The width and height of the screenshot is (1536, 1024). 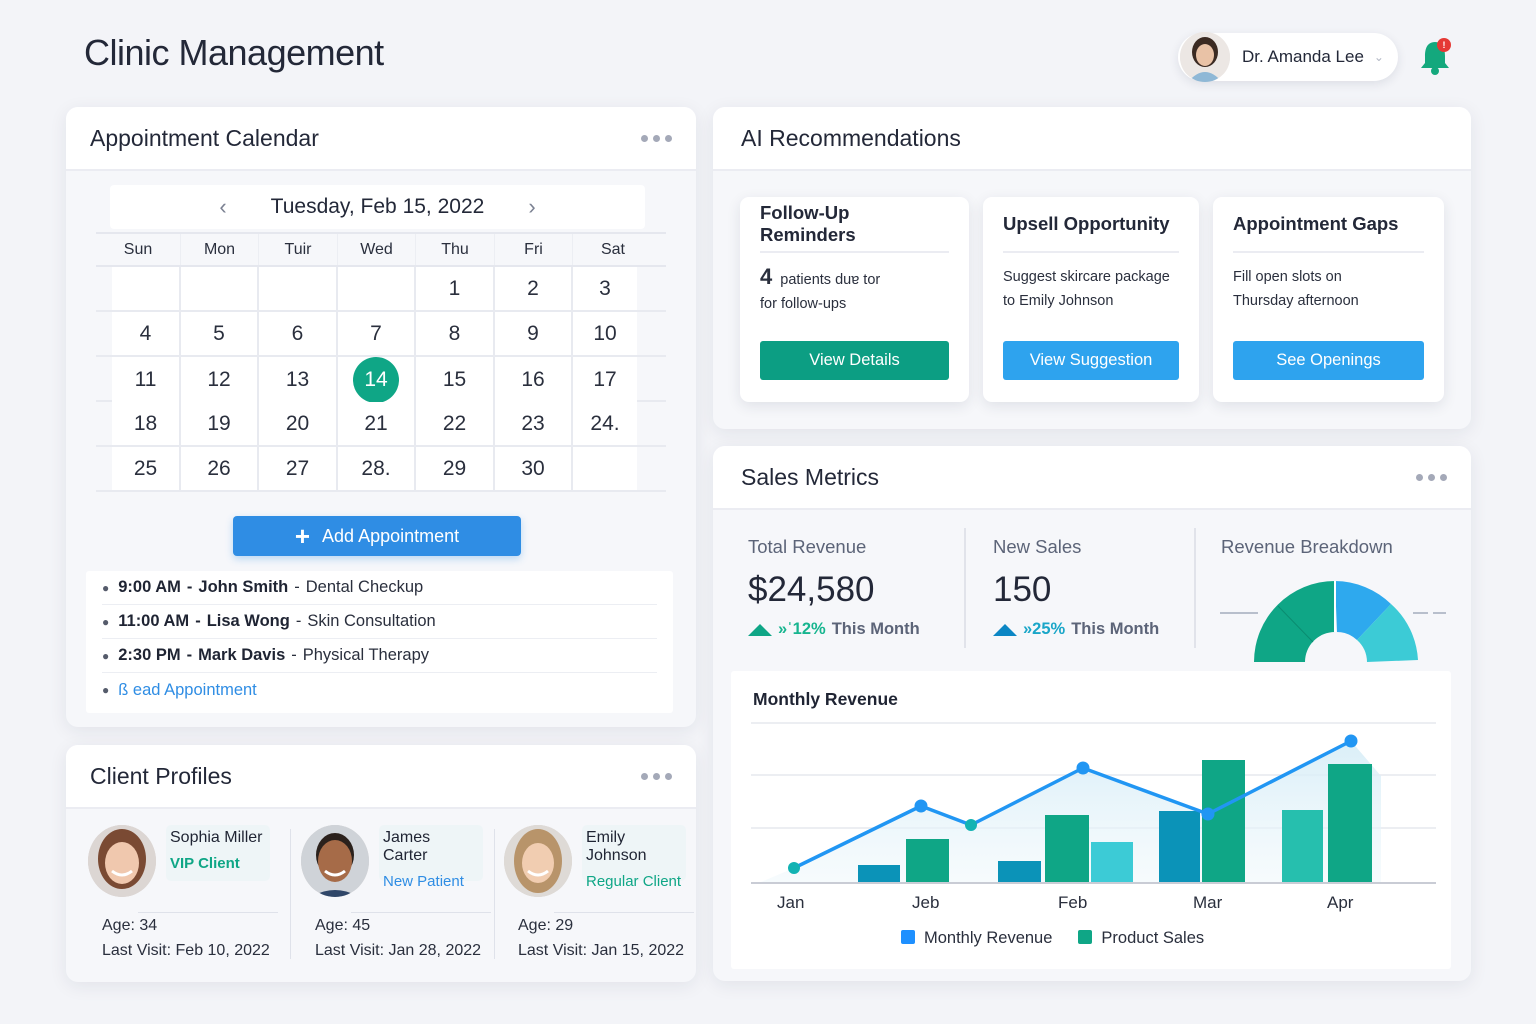 What do you see at coordinates (220, 423) in the screenshot?
I see `calendar-day: 19` at bounding box center [220, 423].